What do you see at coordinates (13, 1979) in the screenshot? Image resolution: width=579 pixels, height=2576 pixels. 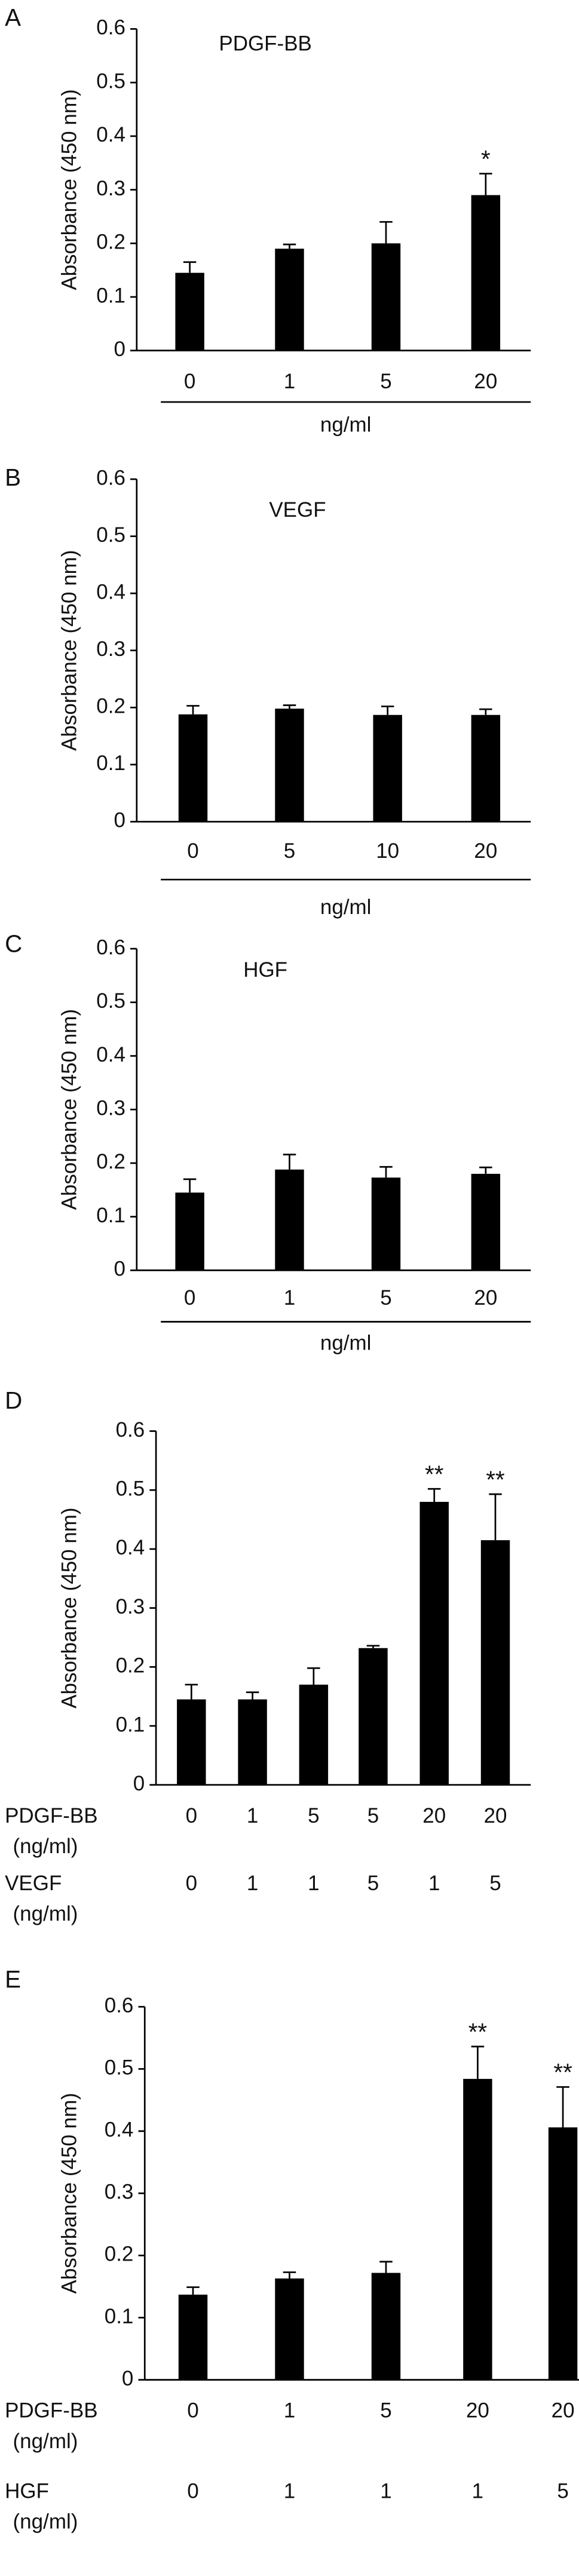 I see `panel-label: E` at bounding box center [13, 1979].